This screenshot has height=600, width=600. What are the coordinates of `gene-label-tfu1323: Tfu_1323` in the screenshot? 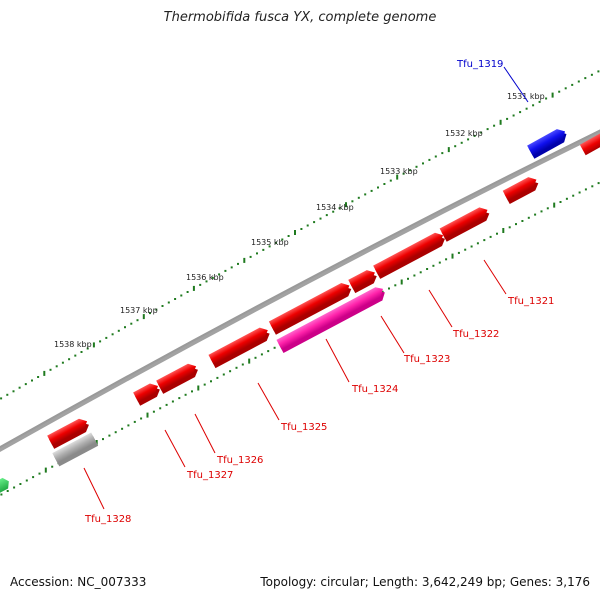 It's located at (426, 359).